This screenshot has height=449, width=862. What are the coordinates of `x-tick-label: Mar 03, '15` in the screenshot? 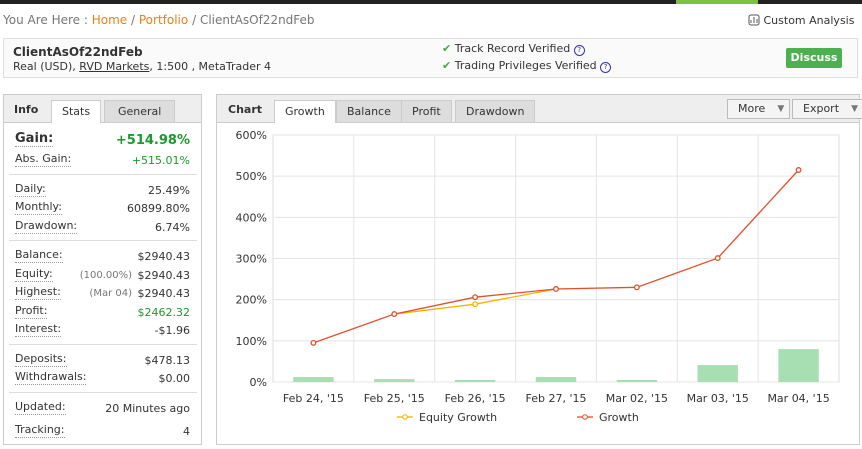 It's located at (718, 398).